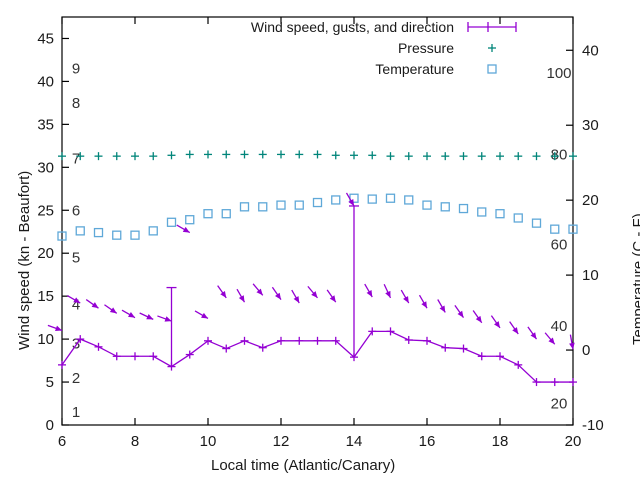 This screenshot has height=480, width=640. What do you see at coordinates (281, 441) in the screenshot?
I see `x-tick-label: 12` at bounding box center [281, 441].